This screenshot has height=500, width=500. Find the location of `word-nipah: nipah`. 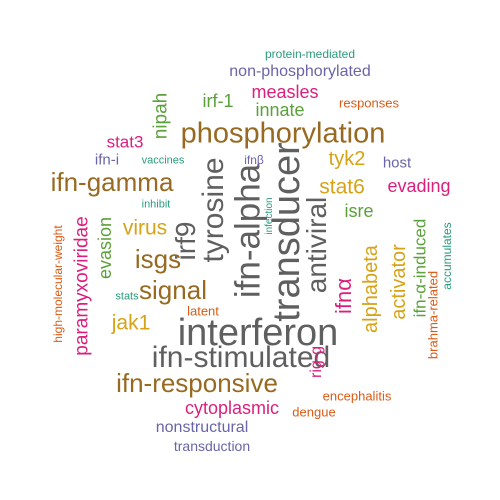

word-nipah: nipah is located at coordinates (161, 116).